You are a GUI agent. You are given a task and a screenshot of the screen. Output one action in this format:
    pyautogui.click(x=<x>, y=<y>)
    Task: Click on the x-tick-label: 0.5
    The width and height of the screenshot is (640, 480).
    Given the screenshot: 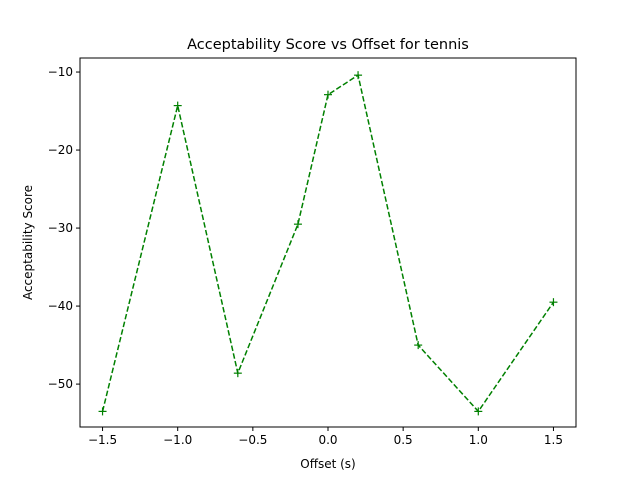 What is the action you would take?
    pyautogui.click(x=403, y=440)
    